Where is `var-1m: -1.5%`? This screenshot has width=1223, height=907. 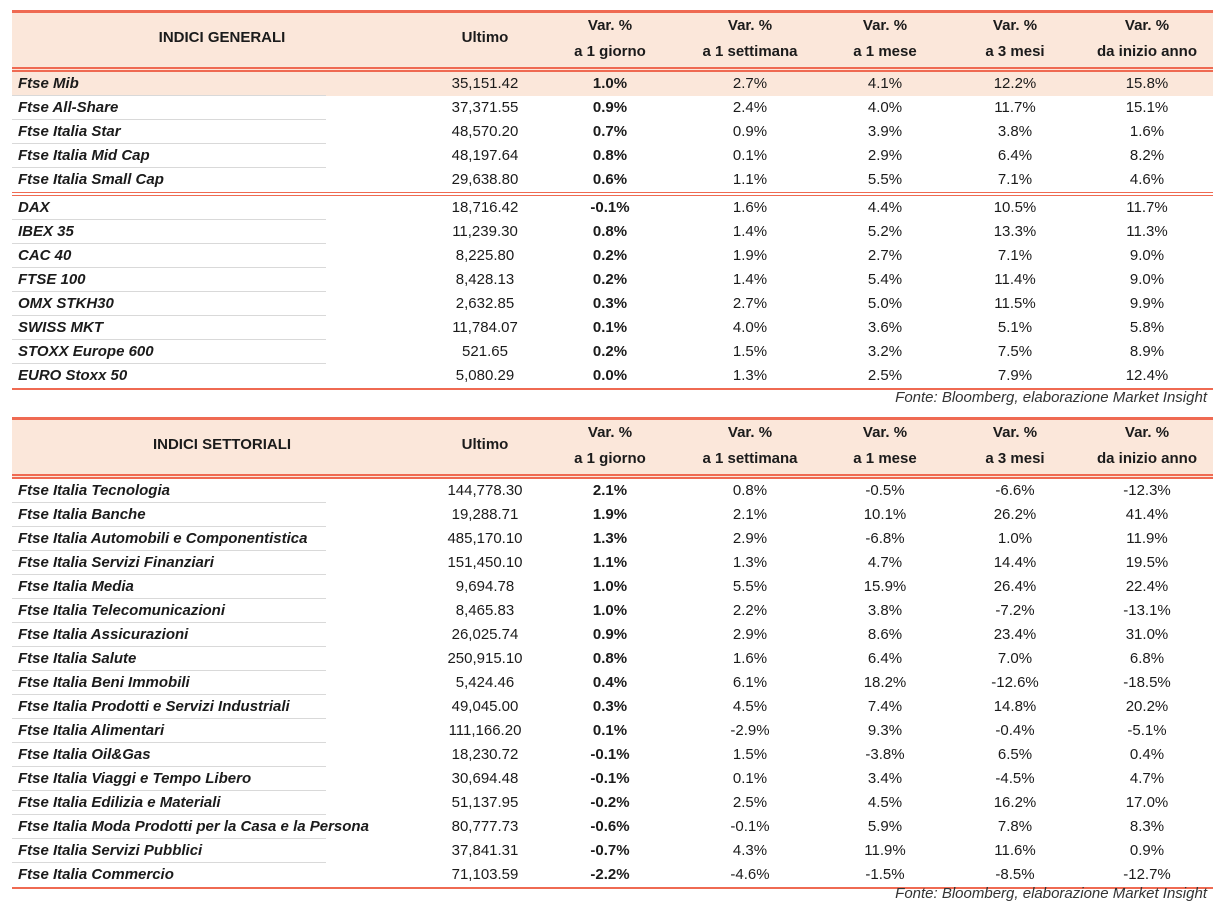 var-1m: -1.5% is located at coordinates (885, 874).